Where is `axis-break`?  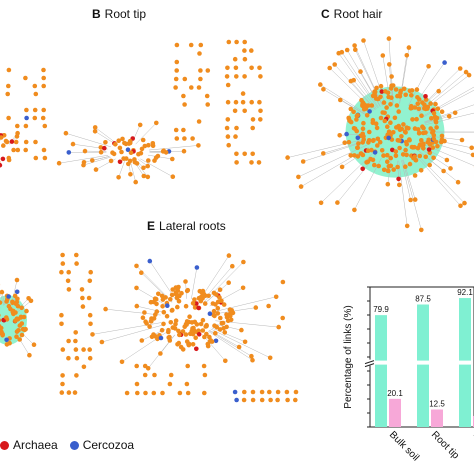
axis-break is located at coordinates (369, 363).